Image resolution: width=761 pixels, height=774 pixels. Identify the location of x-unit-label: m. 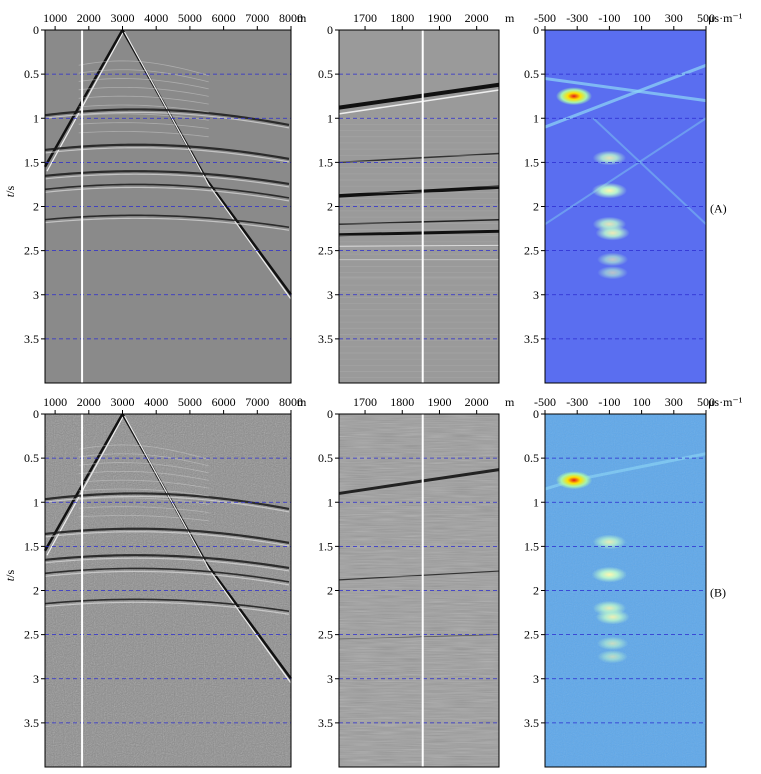
(302, 18).